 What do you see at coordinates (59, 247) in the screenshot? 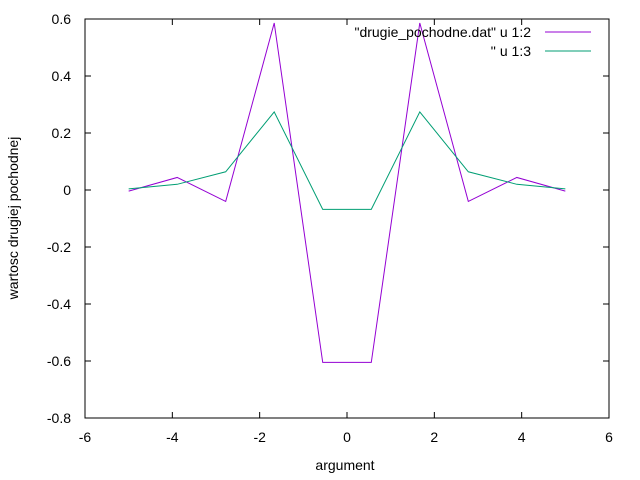
I see `y-tick-label: -0.2` at bounding box center [59, 247].